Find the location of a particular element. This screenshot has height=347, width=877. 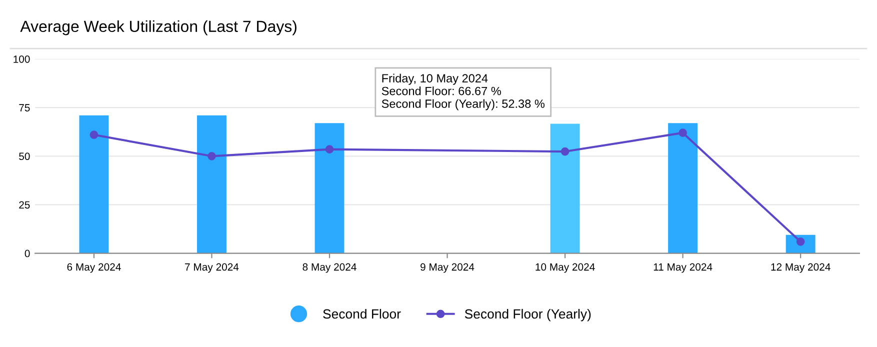

x-tick-label: 12 May 2024 is located at coordinates (800, 268).